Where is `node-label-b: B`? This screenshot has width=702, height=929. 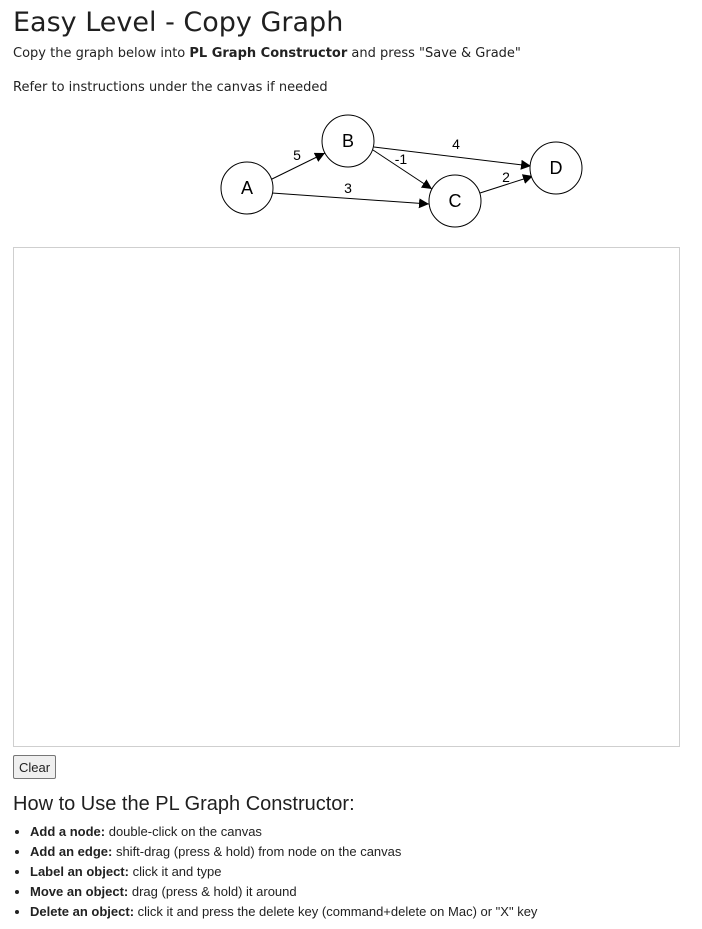
node-label-b: B is located at coordinates (348, 141).